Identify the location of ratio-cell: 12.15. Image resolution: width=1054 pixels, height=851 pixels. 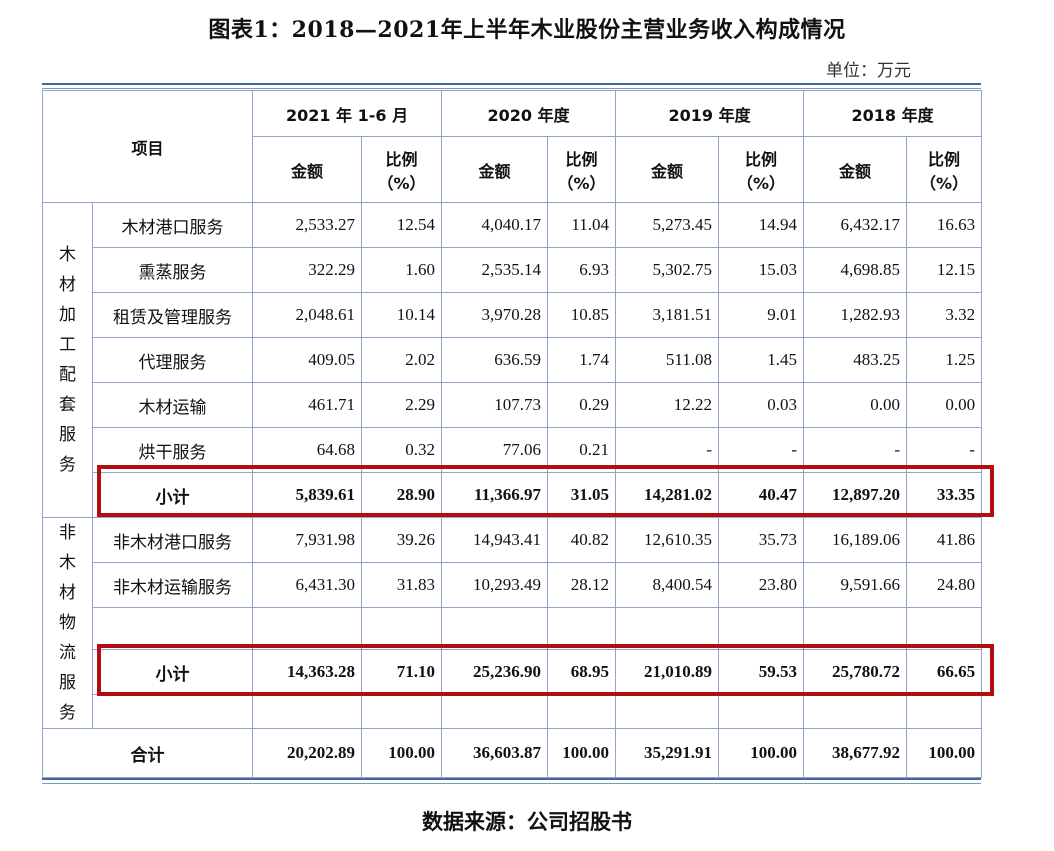
(944, 270).